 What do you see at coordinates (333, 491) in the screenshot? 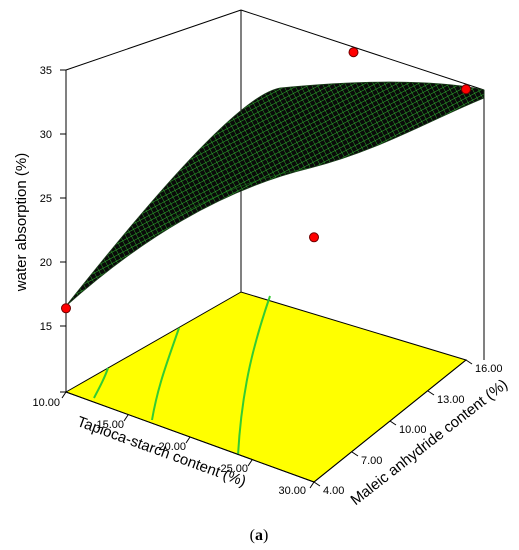
I see `y-tick-label: 4.00` at bounding box center [333, 491].